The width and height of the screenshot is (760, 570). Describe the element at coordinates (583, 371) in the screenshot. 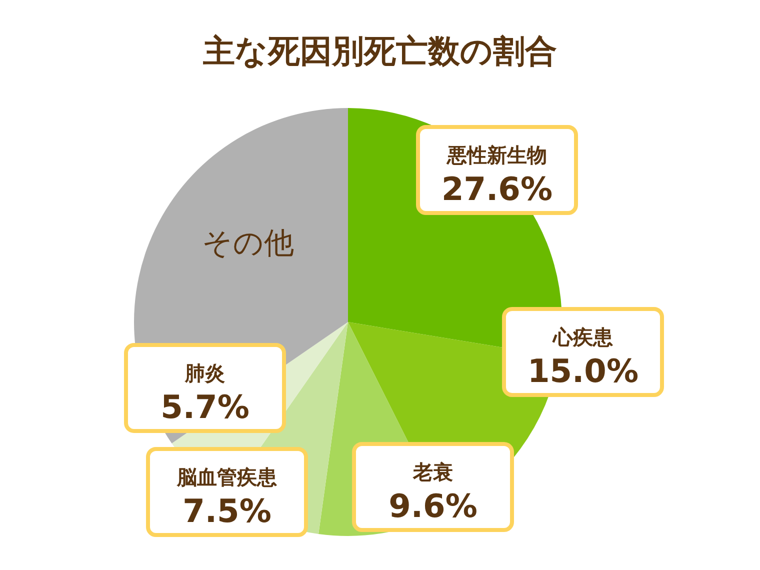

I see `data-label: 15.0%` at that location.